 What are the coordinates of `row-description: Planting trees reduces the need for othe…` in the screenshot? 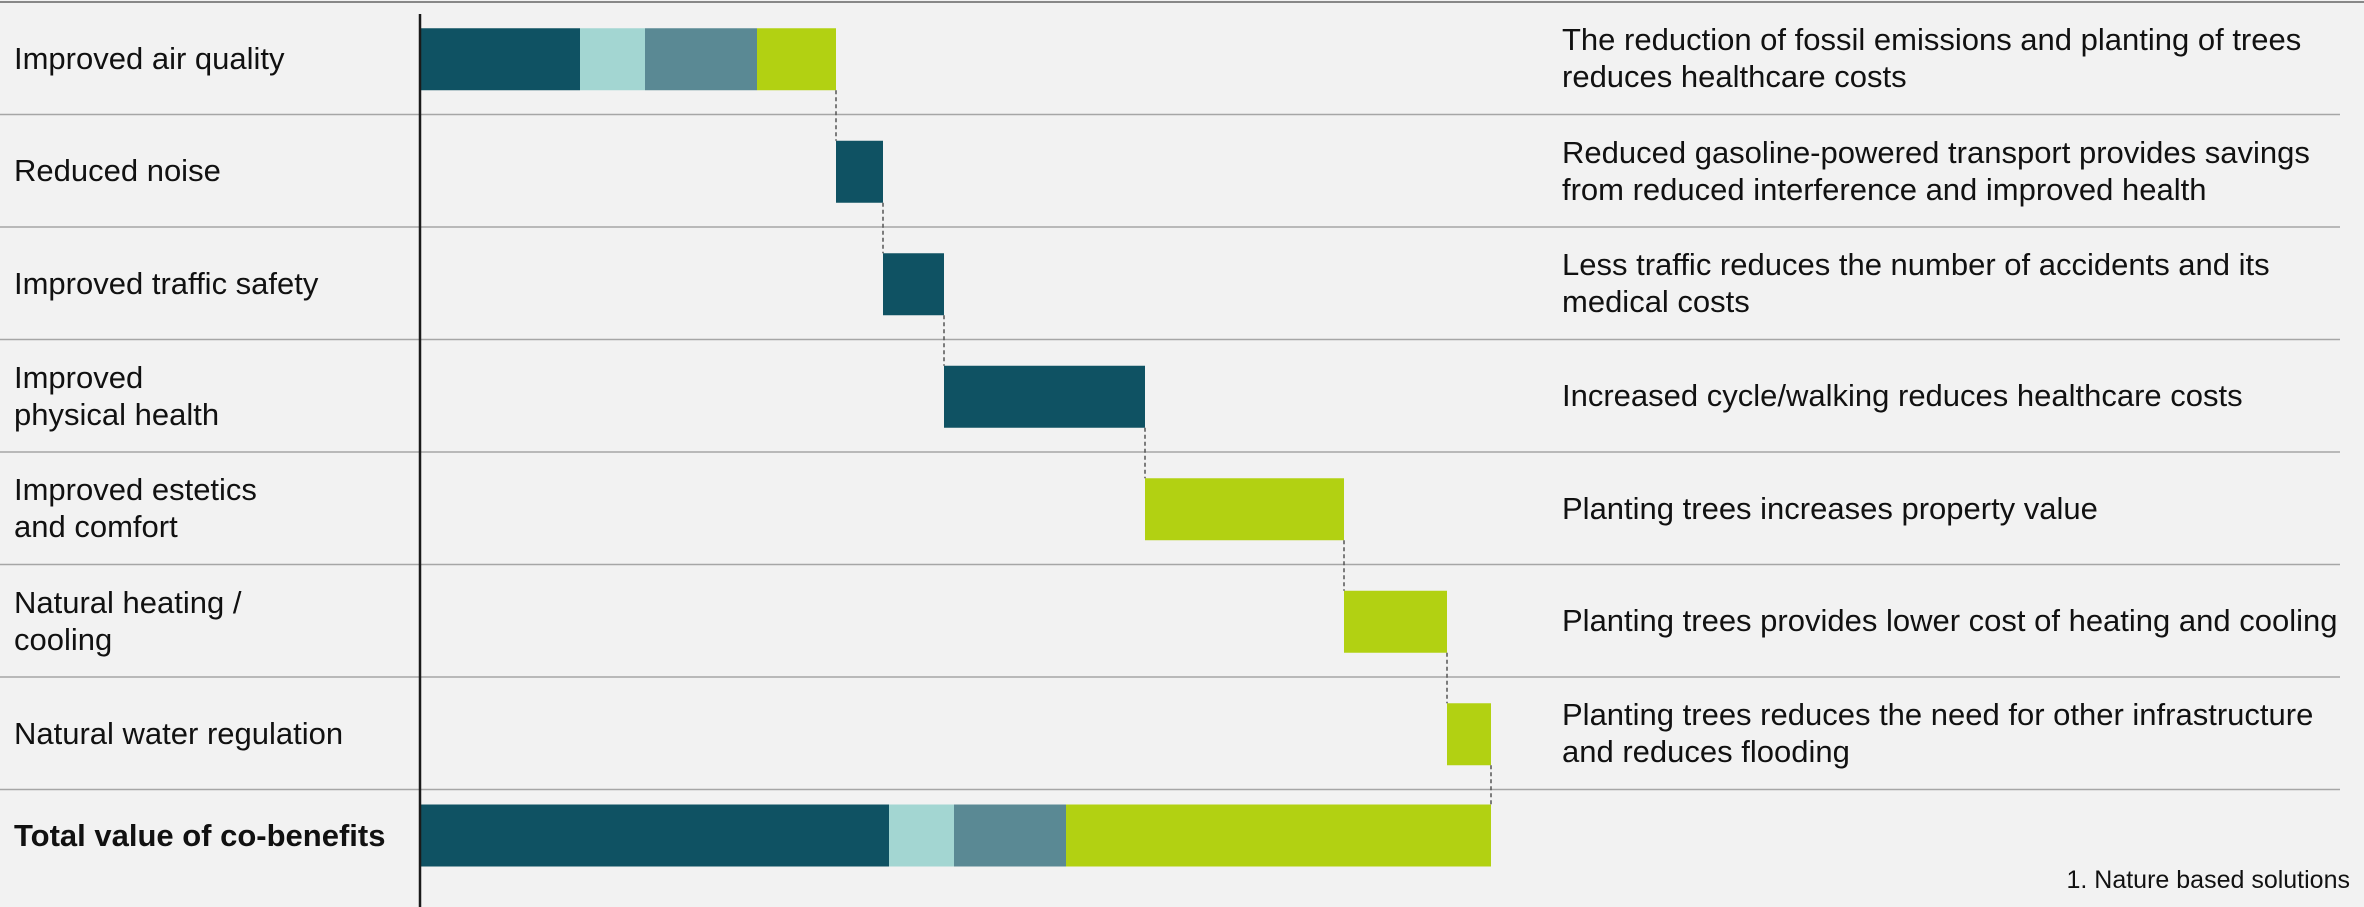 It's located at (1938, 733).